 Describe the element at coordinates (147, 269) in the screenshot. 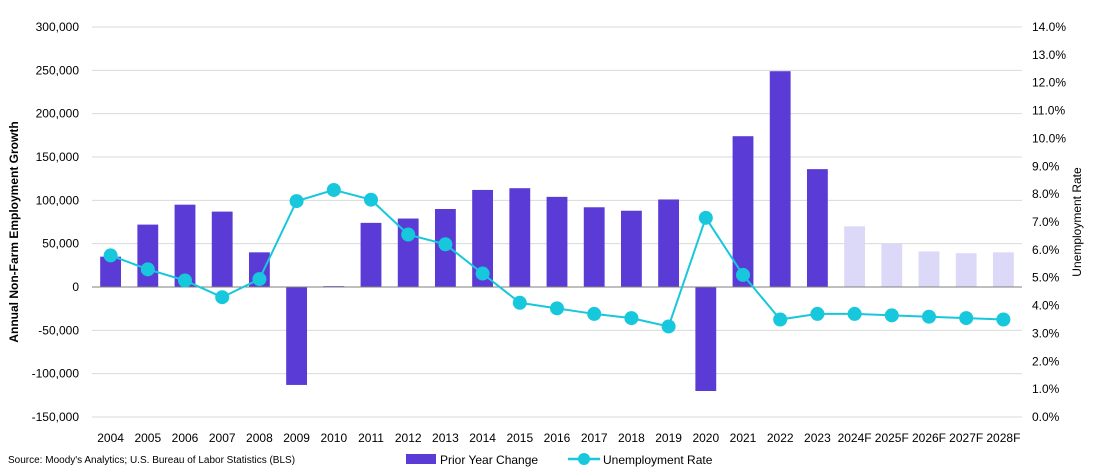

I see `point-2005` at that location.